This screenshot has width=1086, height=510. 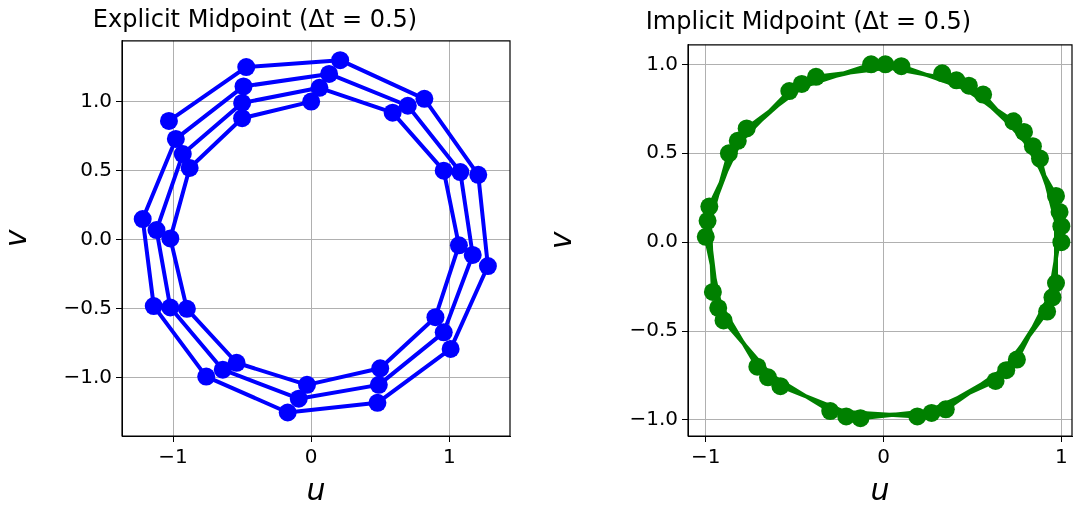 I want to click on chart-title: Explicit Midpoint (Δt = 0.5), so click(x=255, y=18).